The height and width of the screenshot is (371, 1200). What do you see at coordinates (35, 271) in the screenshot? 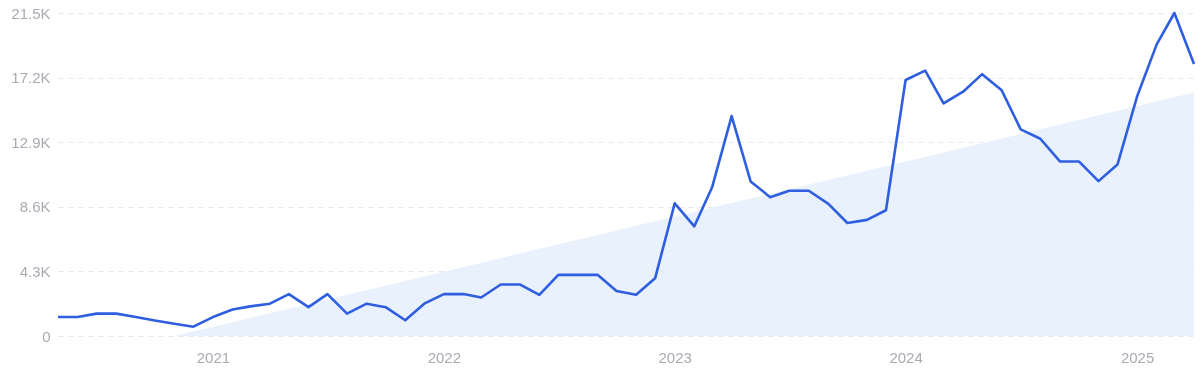
I see `y-tick-label: 4.3K` at bounding box center [35, 271].